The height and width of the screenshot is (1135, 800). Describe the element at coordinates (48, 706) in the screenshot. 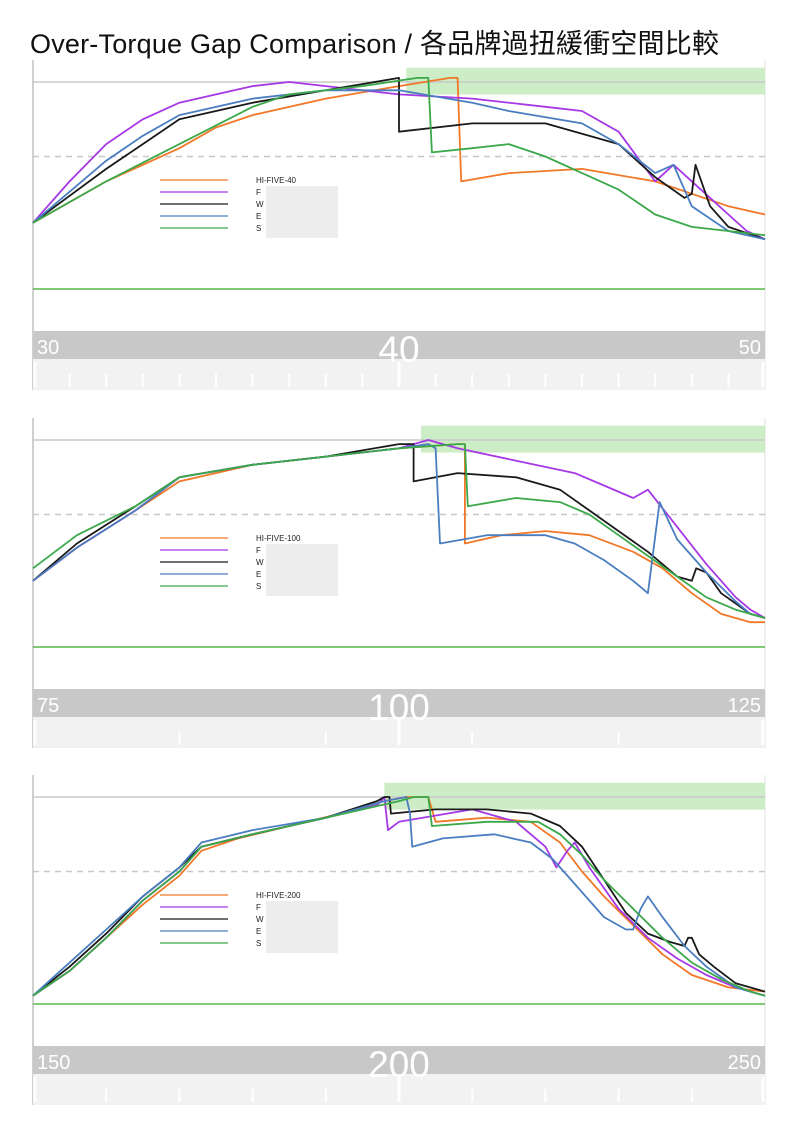

I see `tick-label-min: 75` at that location.